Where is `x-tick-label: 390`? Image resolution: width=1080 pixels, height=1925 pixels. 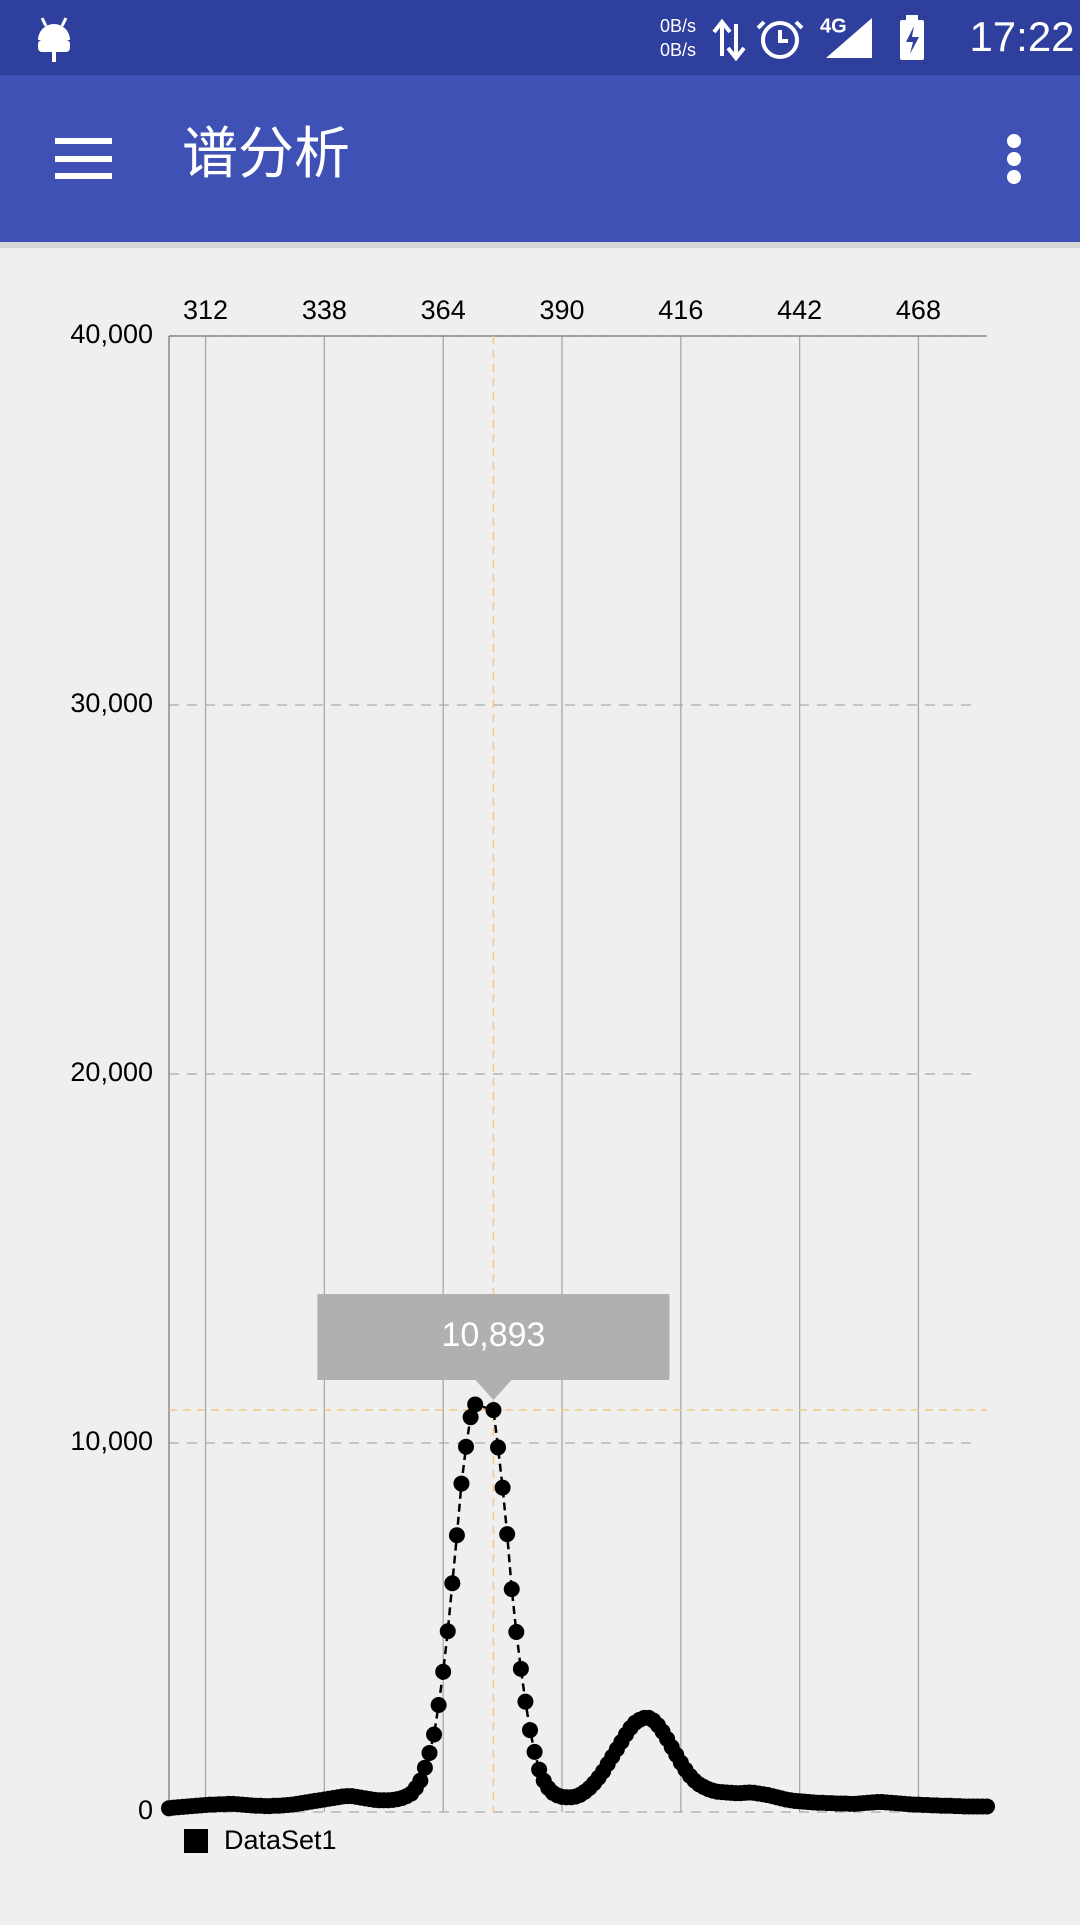
x-tick-label: 390 is located at coordinates (561, 310).